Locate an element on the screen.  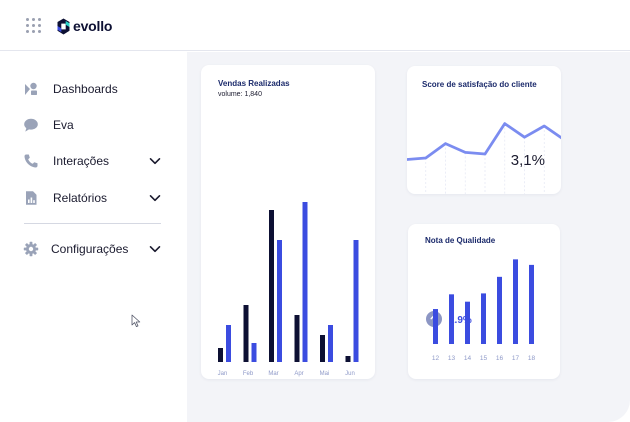
card-title: Vendas Realizadas is located at coordinates (254, 83).